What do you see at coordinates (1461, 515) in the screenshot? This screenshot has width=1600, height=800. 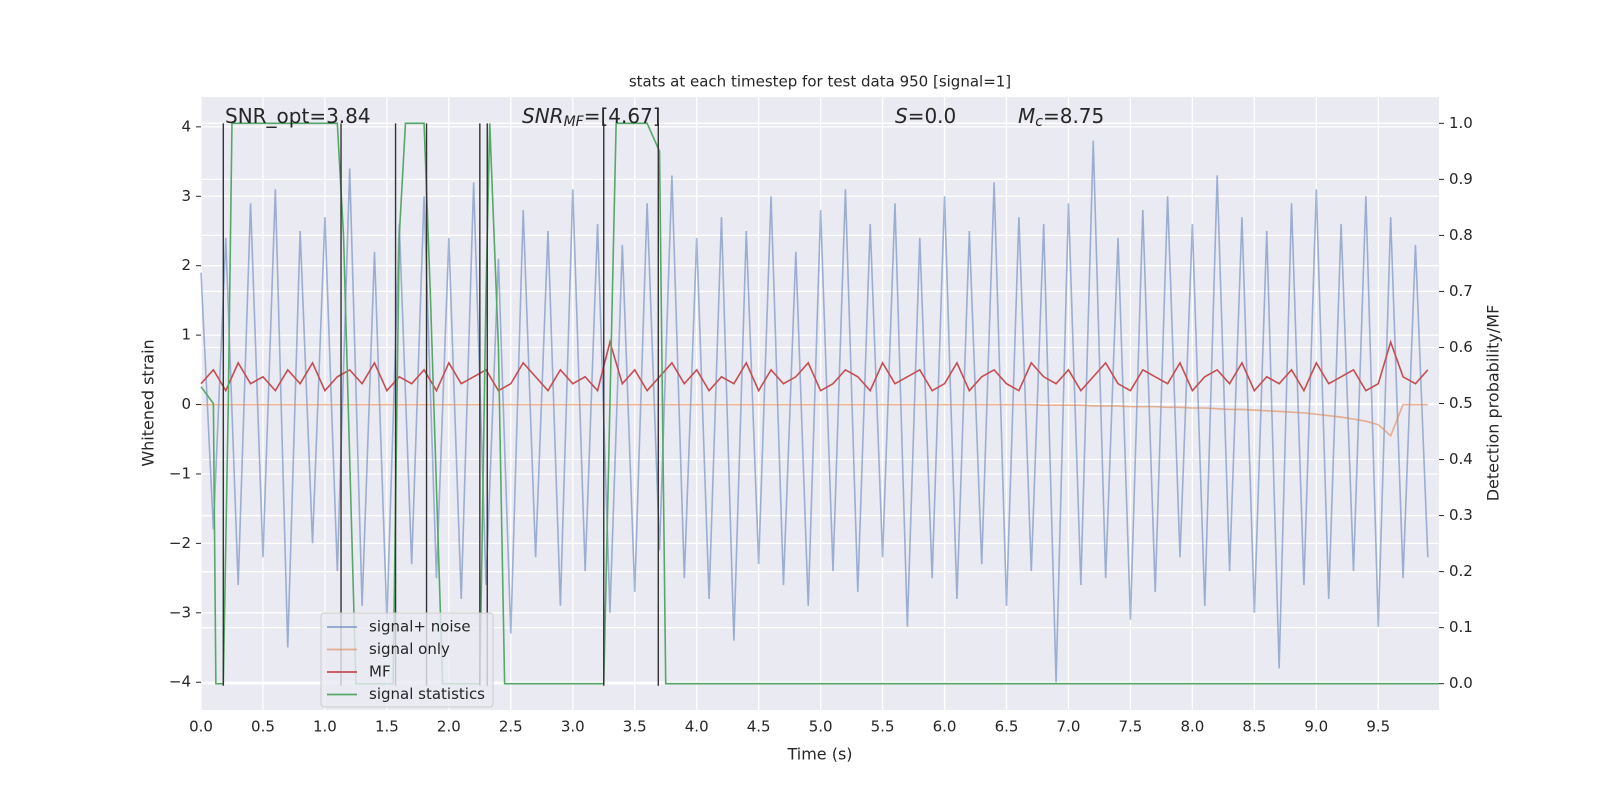 I see `y2-tick-label: 0.3` at bounding box center [1461, 515].